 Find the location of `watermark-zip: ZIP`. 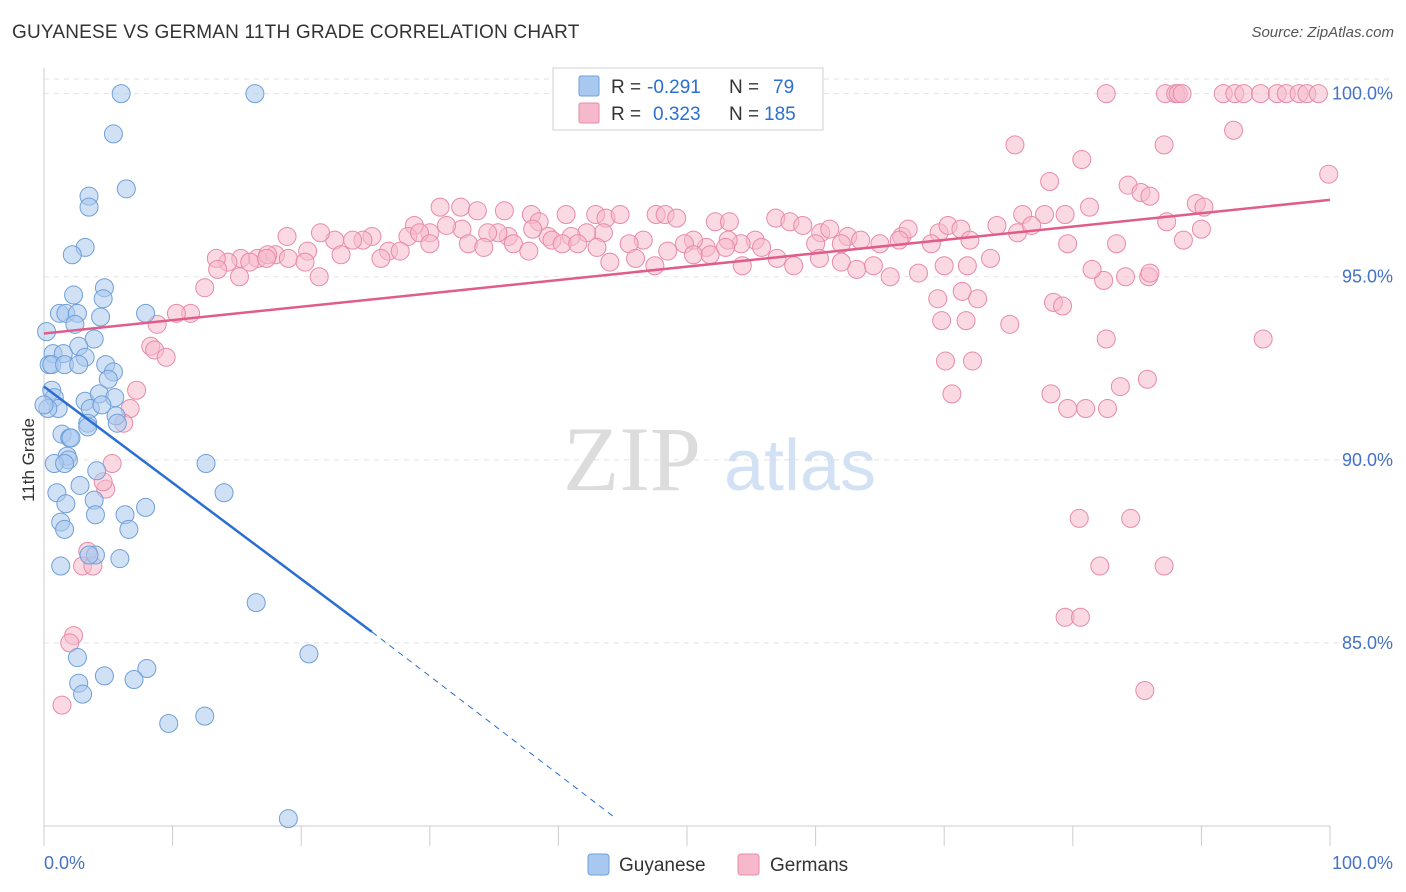

watermark-zip: ZIP is located at coordinates (632, 459).